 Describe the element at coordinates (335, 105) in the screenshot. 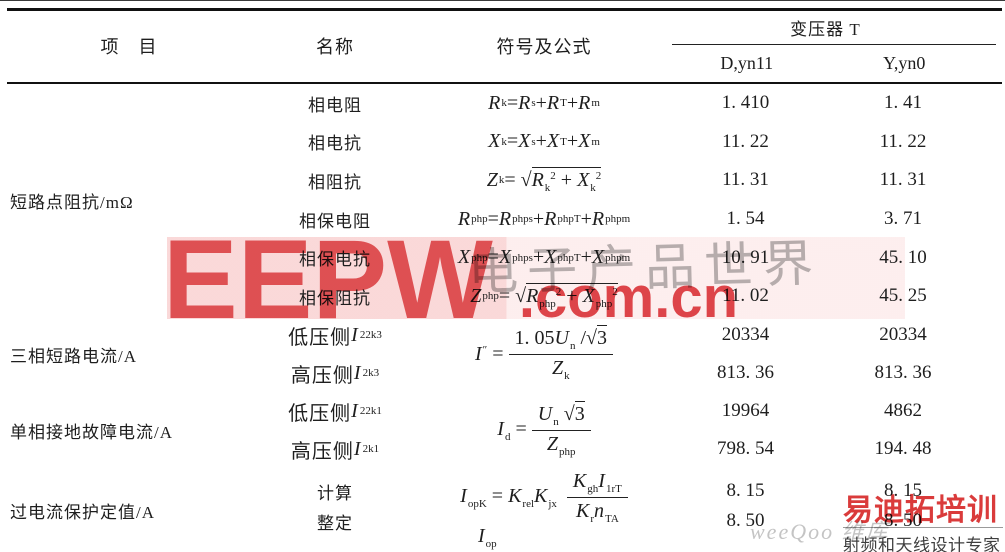

I see `row-name: 相电阻` at that location.